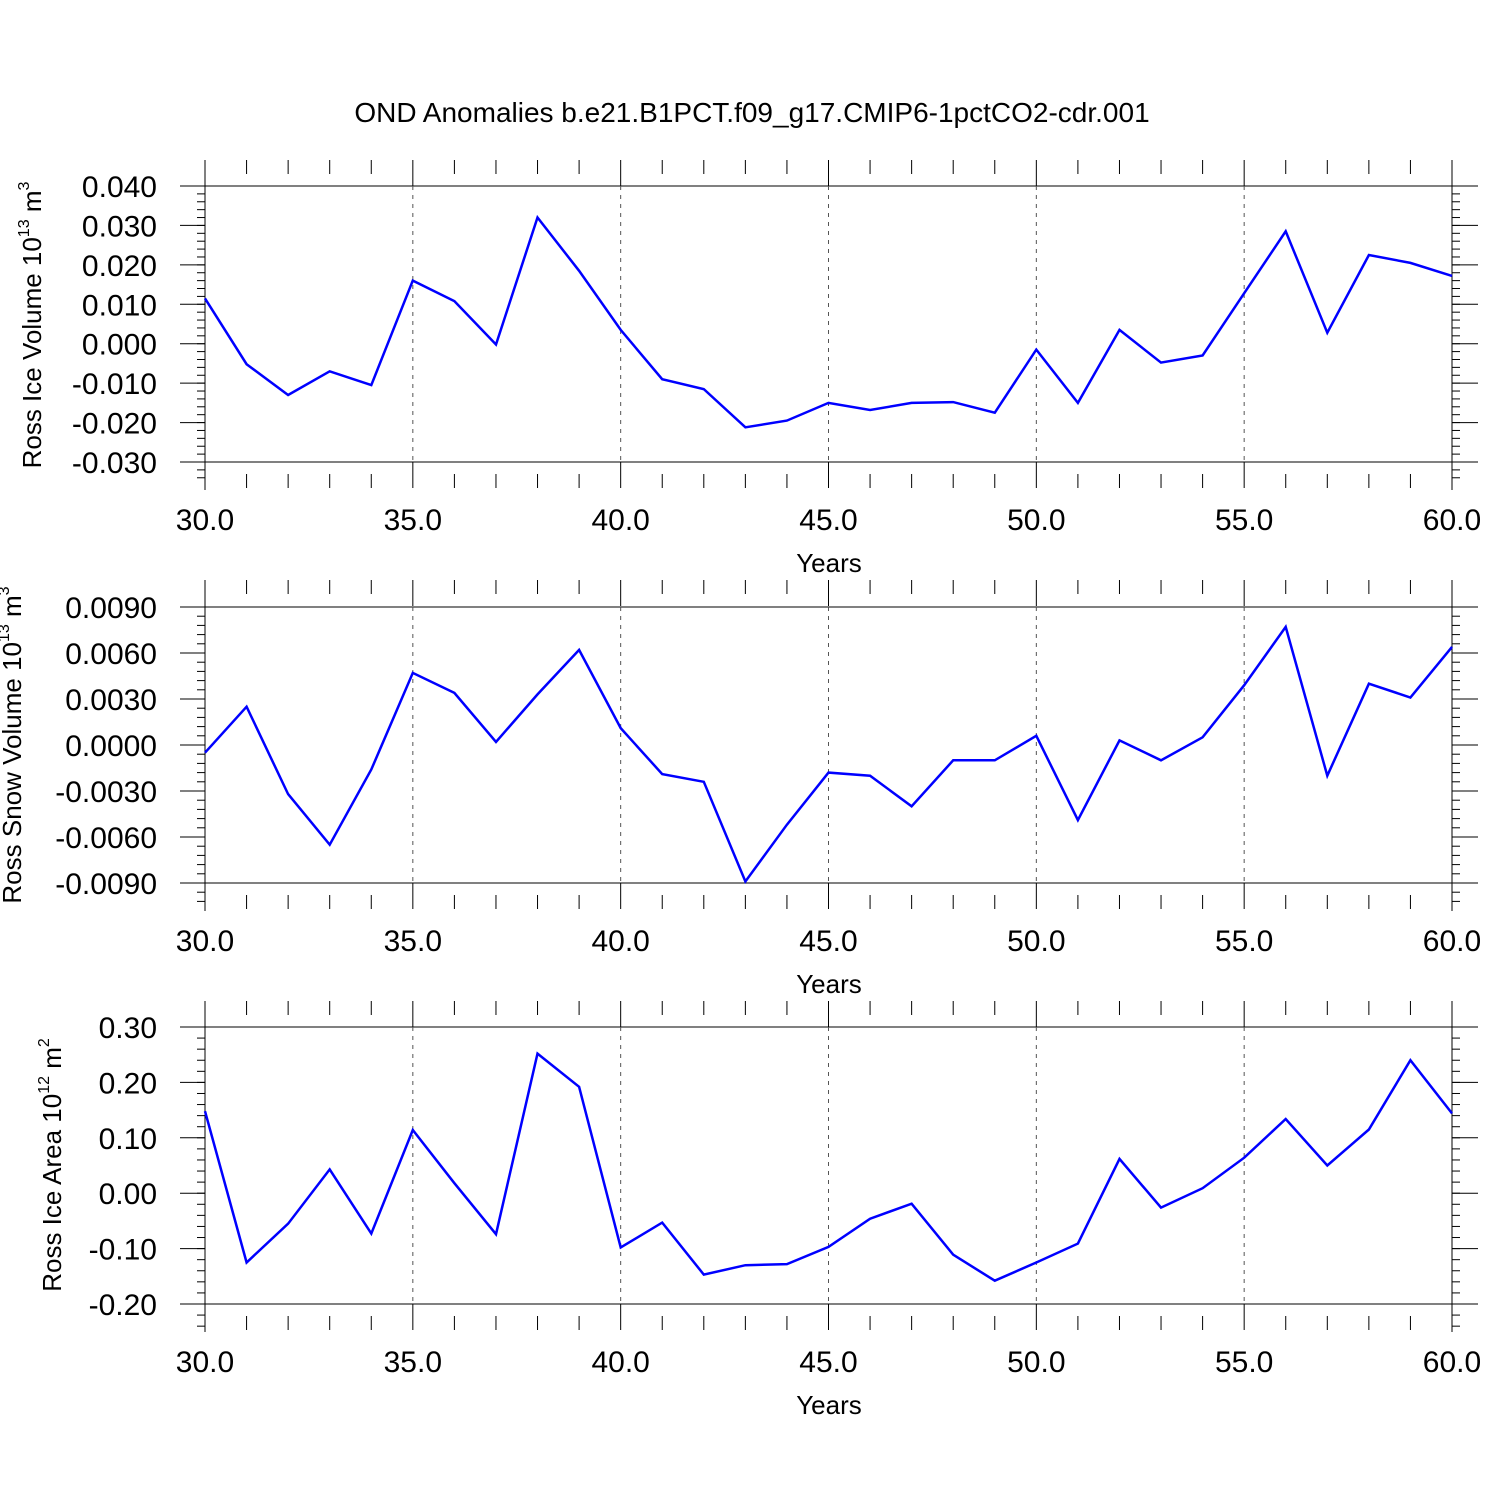  I want to click on y-tick-label: -0.0060, so click(106, 838).